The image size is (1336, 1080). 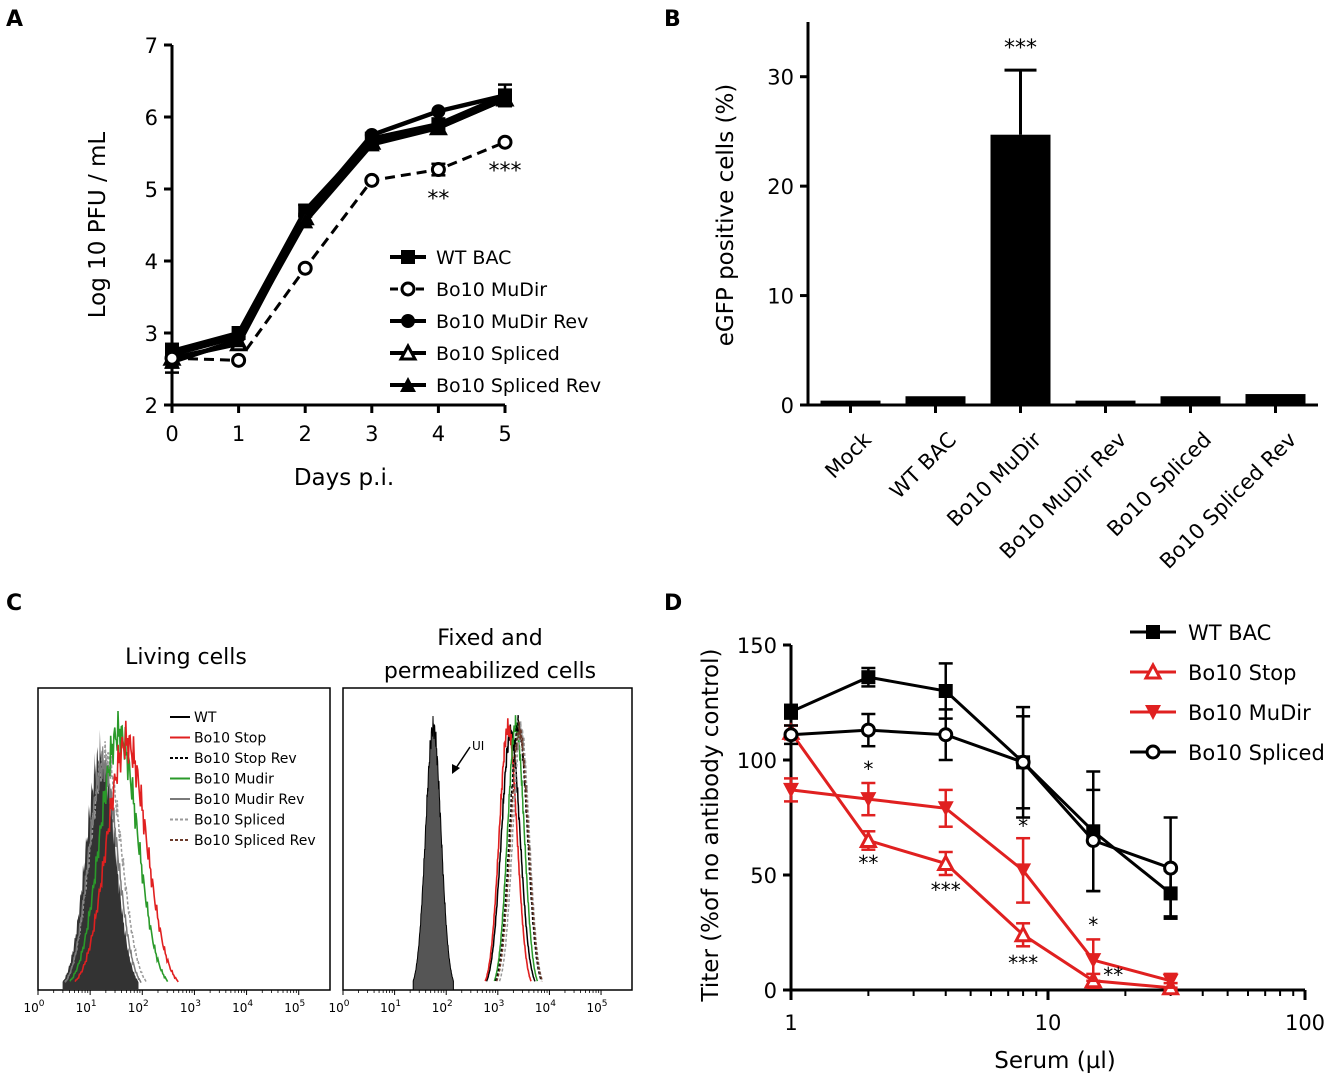 What do you see at coordinates (390, 1007) in the screenshot?
I see `c-x-tick-label: 10¹` at bounding box center [390, 1007].